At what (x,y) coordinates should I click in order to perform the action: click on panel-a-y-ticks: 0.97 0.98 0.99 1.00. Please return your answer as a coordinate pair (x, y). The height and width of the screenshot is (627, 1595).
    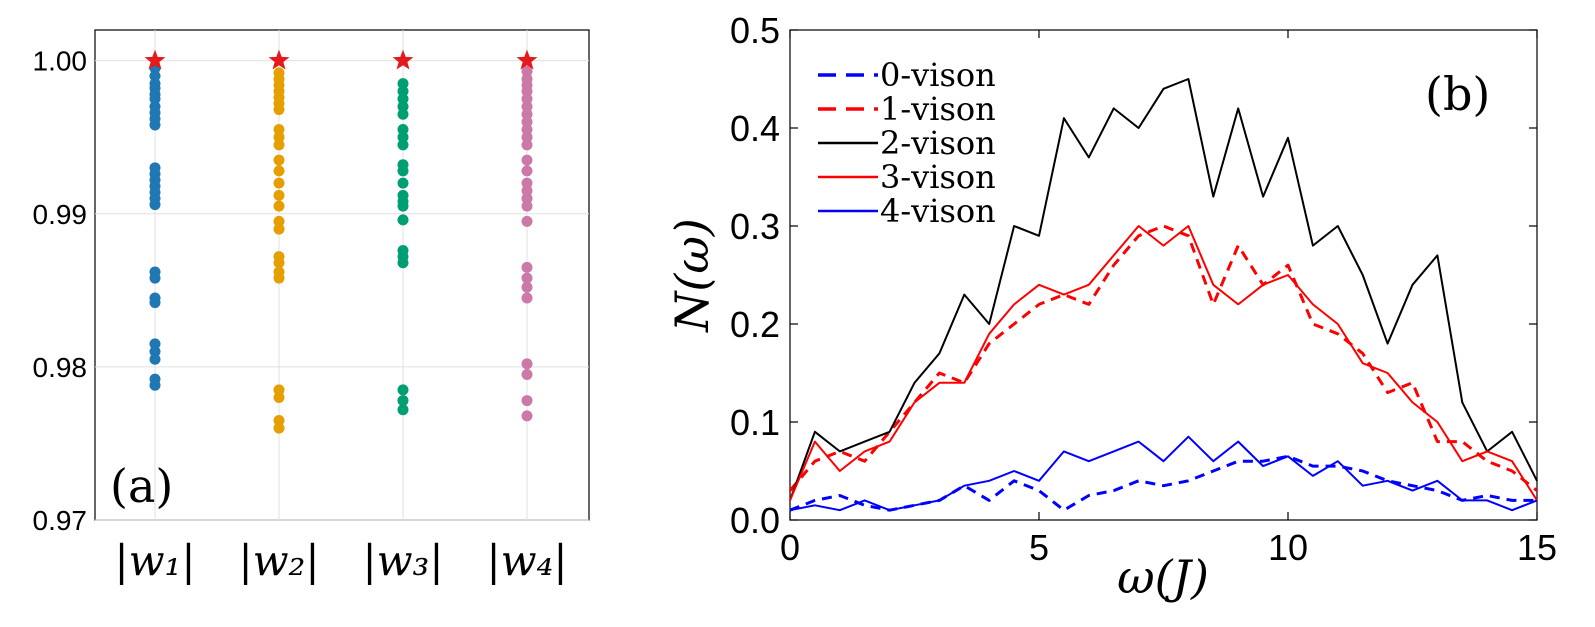
    Looking at the image, I should click on (60, 291).